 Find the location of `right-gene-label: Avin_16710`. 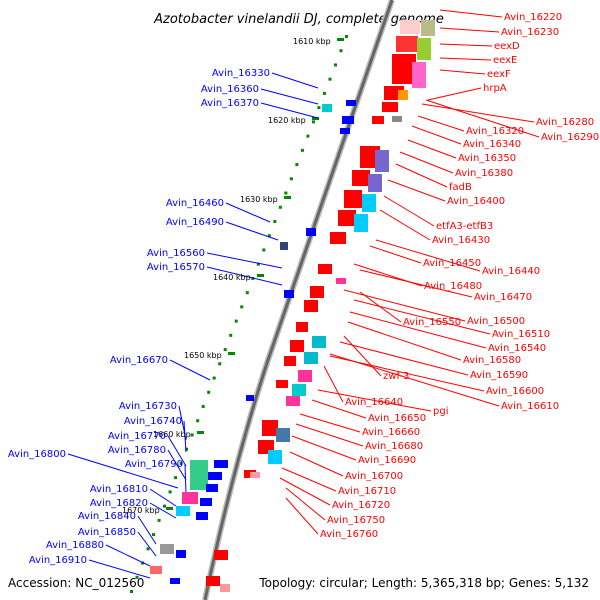

right-gene-label: Avin_16710 is located at coordinates (367, 491).